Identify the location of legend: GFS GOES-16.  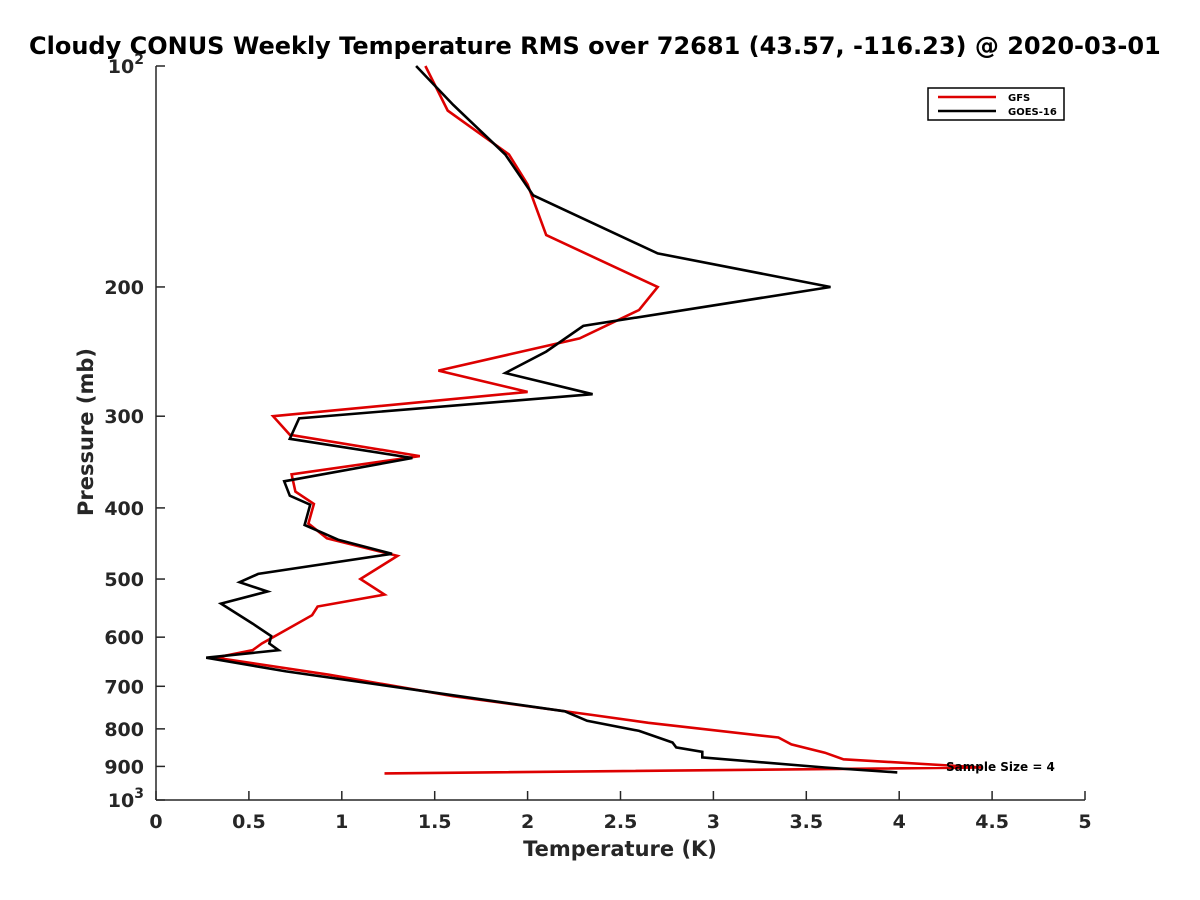
(996, 104).